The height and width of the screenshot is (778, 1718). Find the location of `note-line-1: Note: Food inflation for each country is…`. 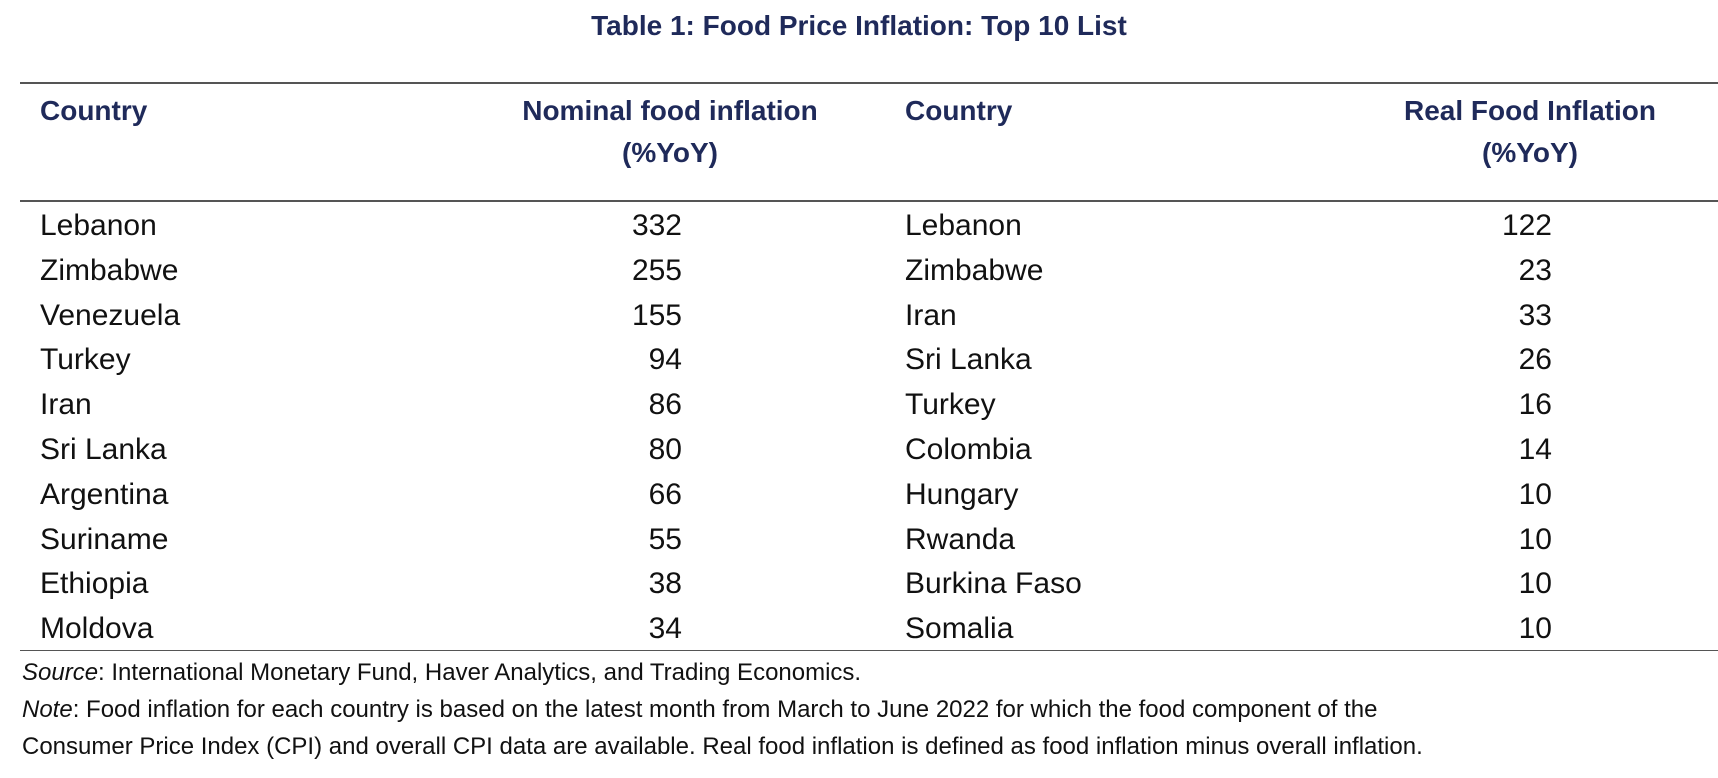

note-line-1: Note: Food inflation for each country is… is located at coordinates (867, 709).